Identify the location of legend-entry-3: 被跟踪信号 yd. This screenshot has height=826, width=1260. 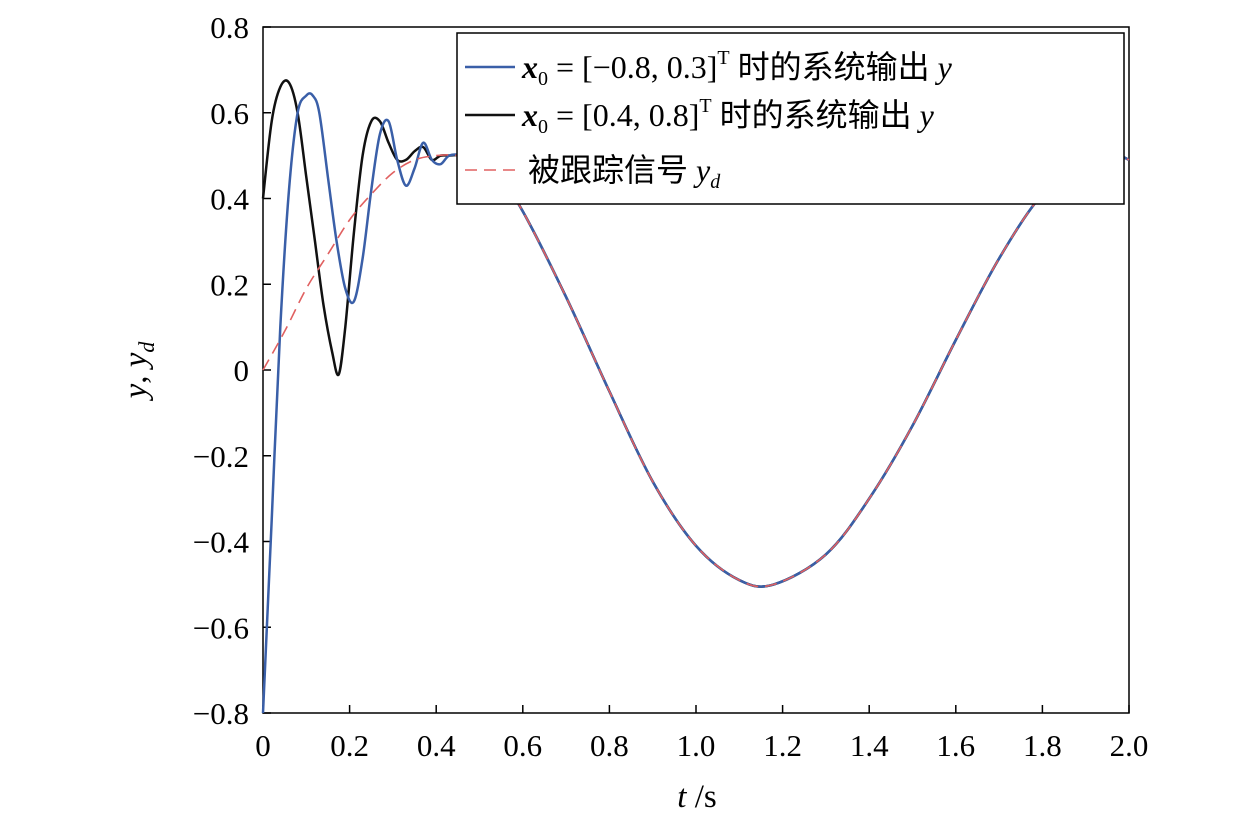
(593, 172).